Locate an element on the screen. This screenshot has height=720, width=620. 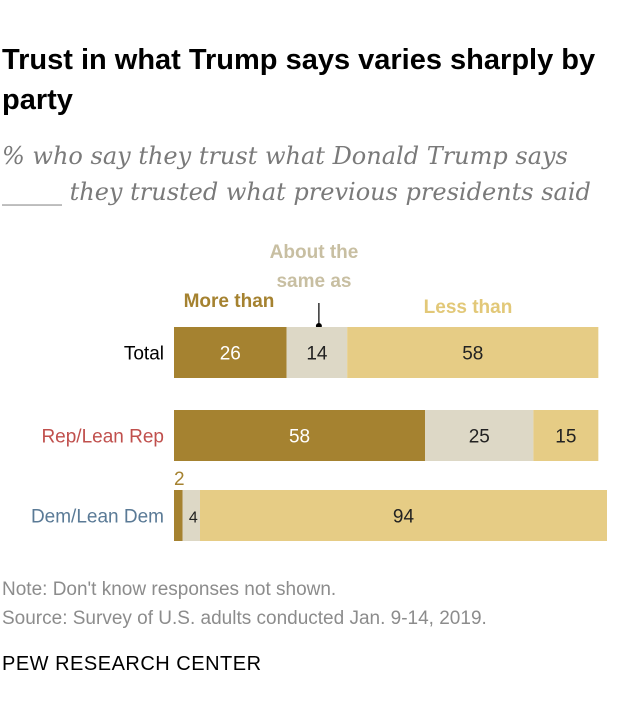
legend-label-about-the-same-as: About the same as is located at coordinates (314, 267).